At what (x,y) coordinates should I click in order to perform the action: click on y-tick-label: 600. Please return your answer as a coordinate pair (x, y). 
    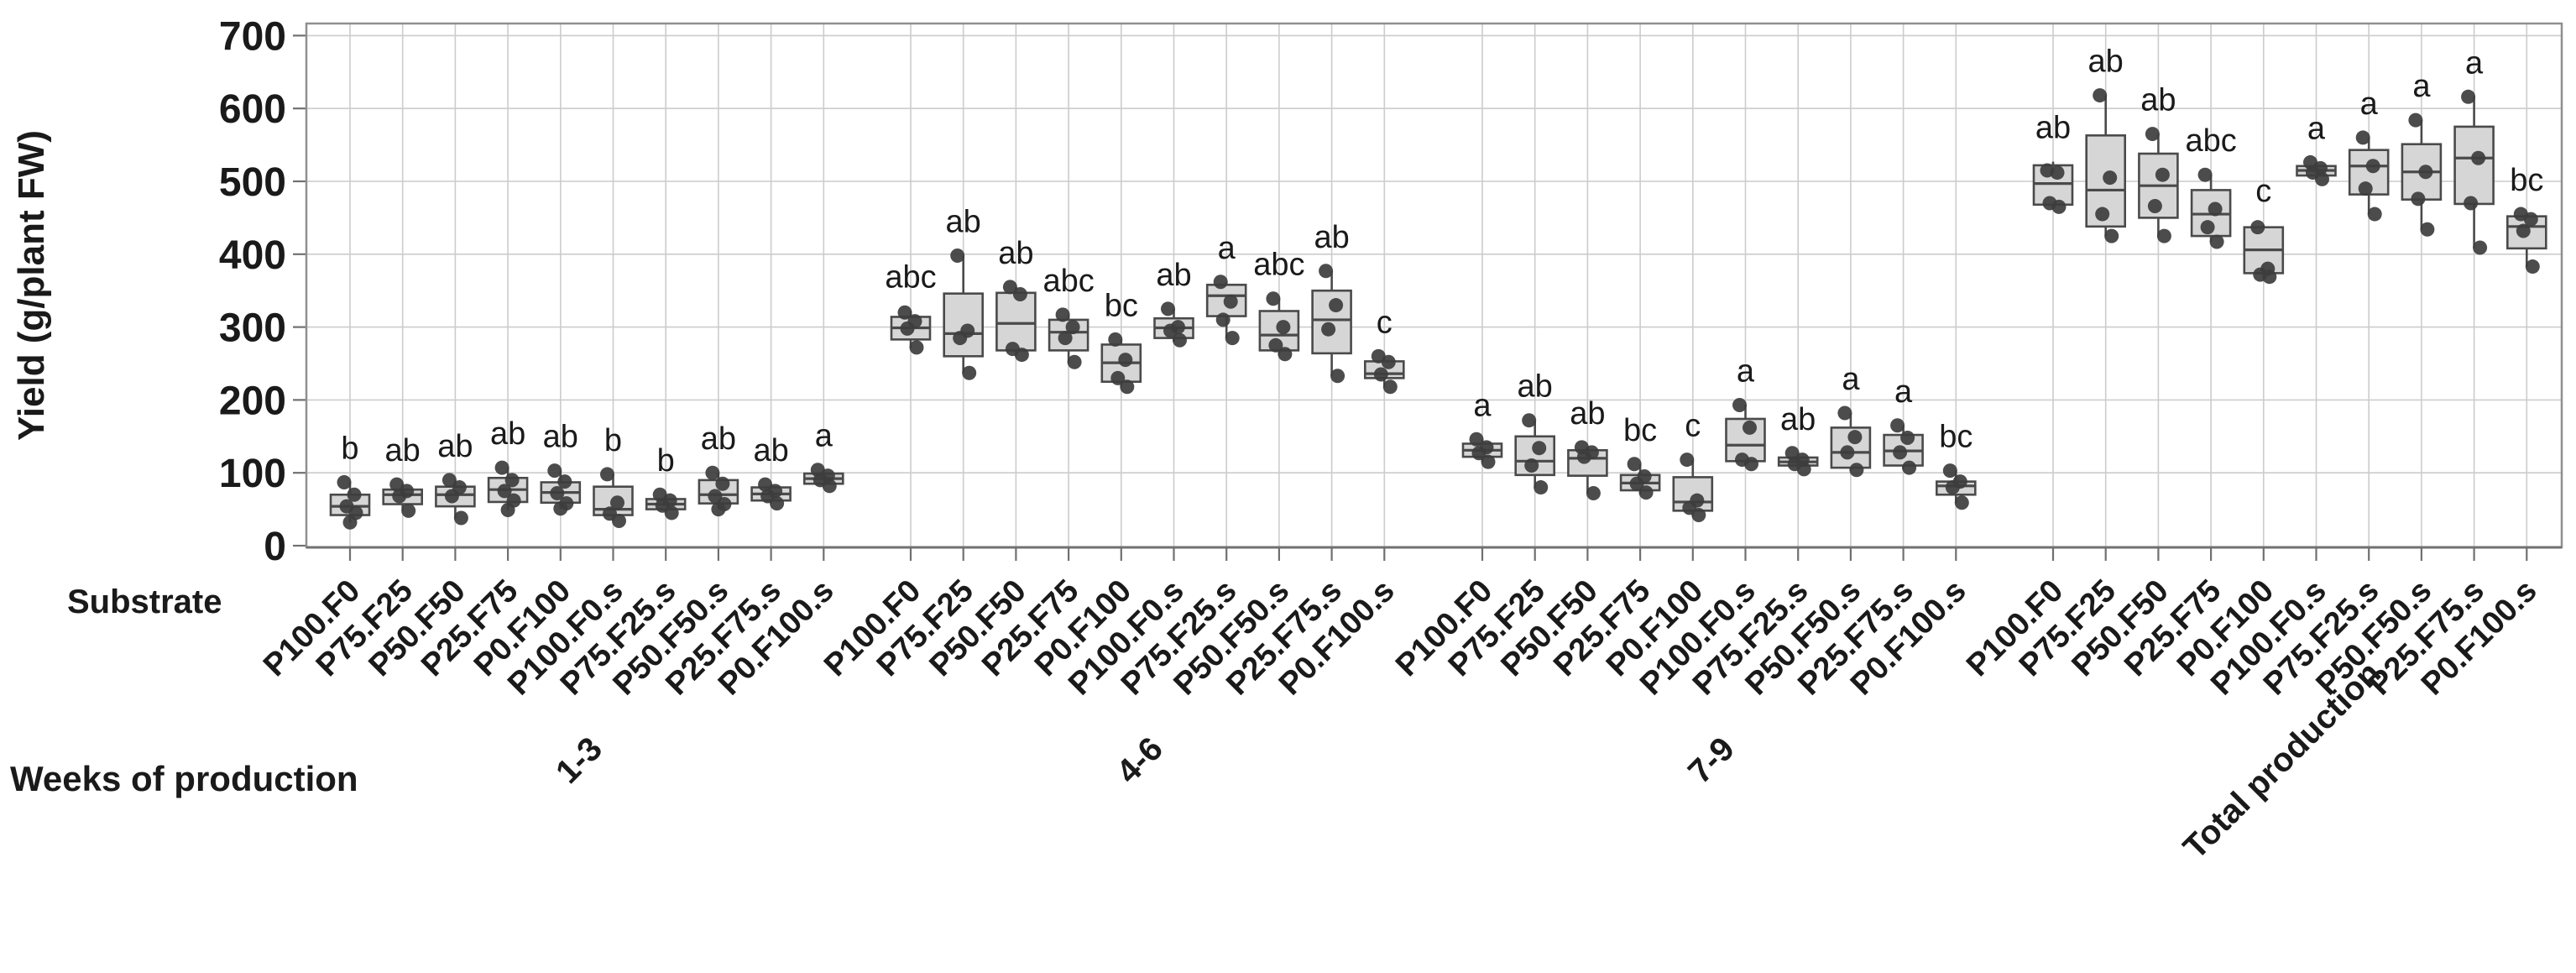
    Looking at the image, I should click on (252, 109).